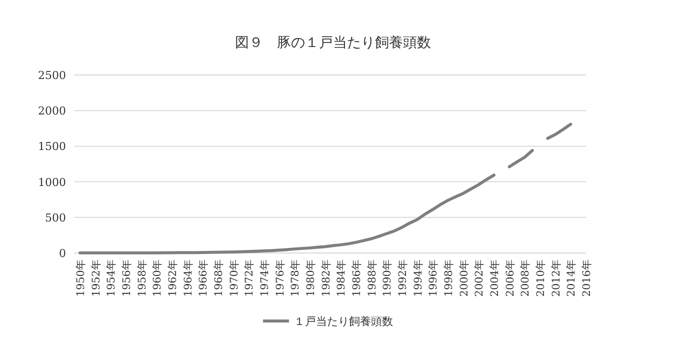  What do you see at coordinates (434, 278) in the screenshot?
I see `x-tick-label: 1996年` at bounding box center [434, 278].